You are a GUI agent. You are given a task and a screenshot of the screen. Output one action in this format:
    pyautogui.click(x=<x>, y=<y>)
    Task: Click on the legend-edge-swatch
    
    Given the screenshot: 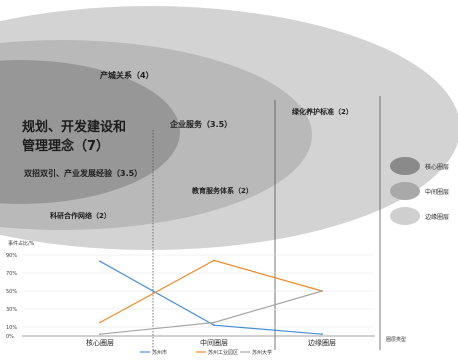 What is the action you would take?
    pyautogui.click(x=405, y=216)
    